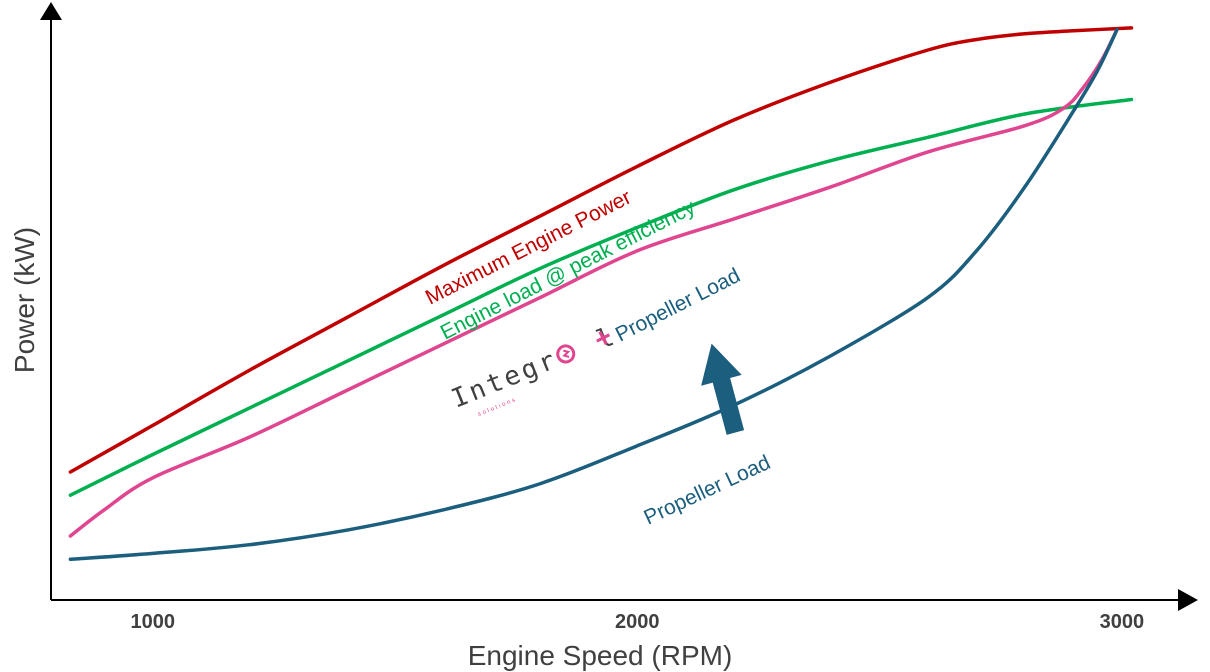 The width and height of the screenshot is (1210, 672). What do you see at coordinates (566, 354) in the screenshot?
I see `logo-power-icon` at bounding box center [566, 354].